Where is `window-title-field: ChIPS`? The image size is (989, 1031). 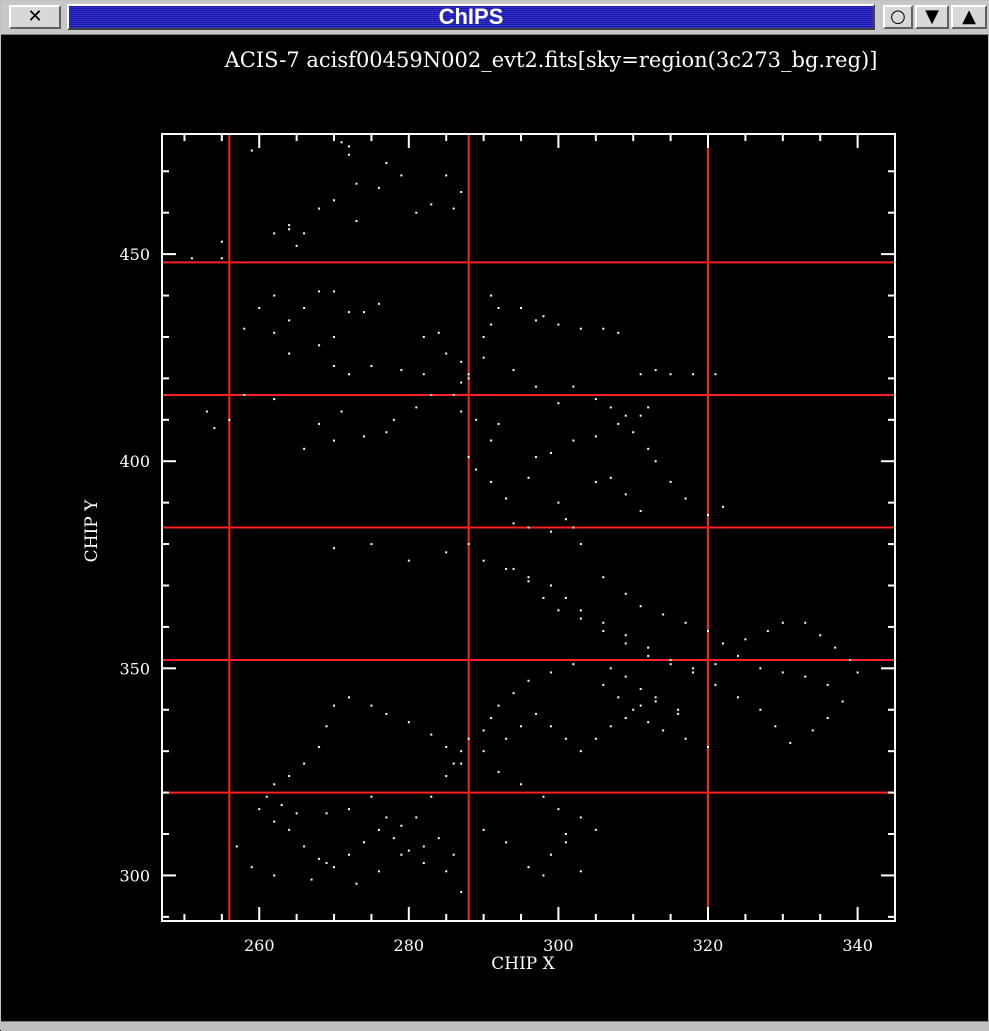 window-title-field: ChIPS is located at coordinates (471, 17).